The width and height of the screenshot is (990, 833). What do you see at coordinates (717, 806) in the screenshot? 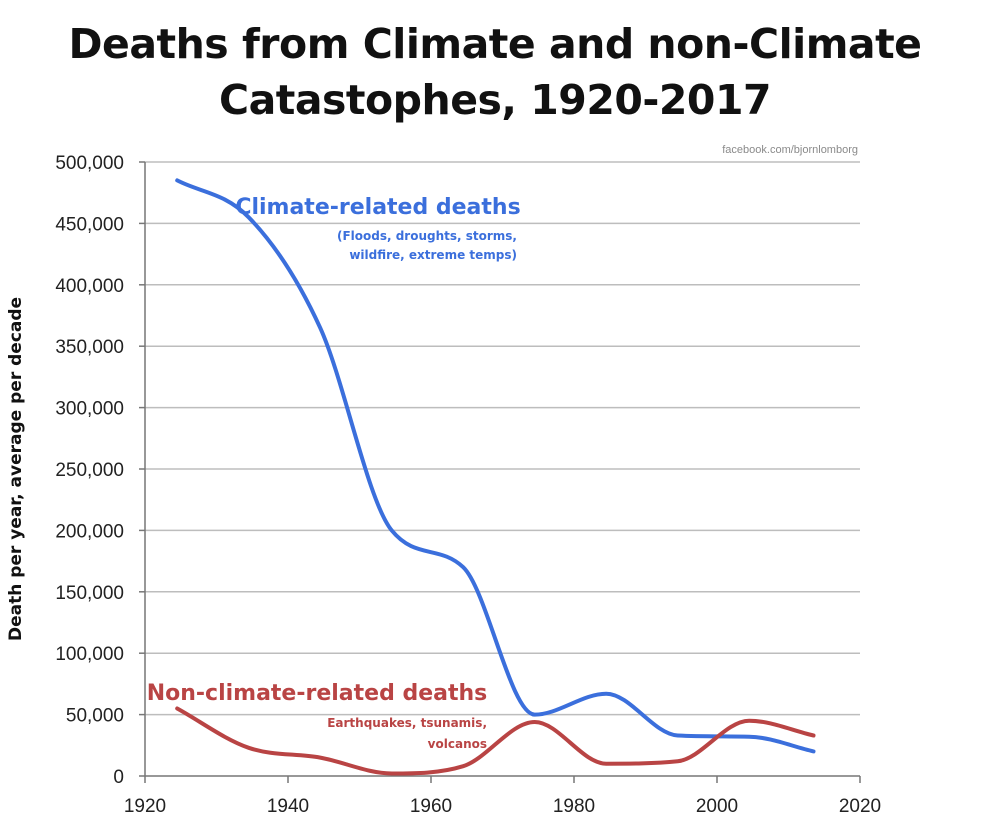
I see `x-tick-label: 2000` at bounding box center [717, 806].